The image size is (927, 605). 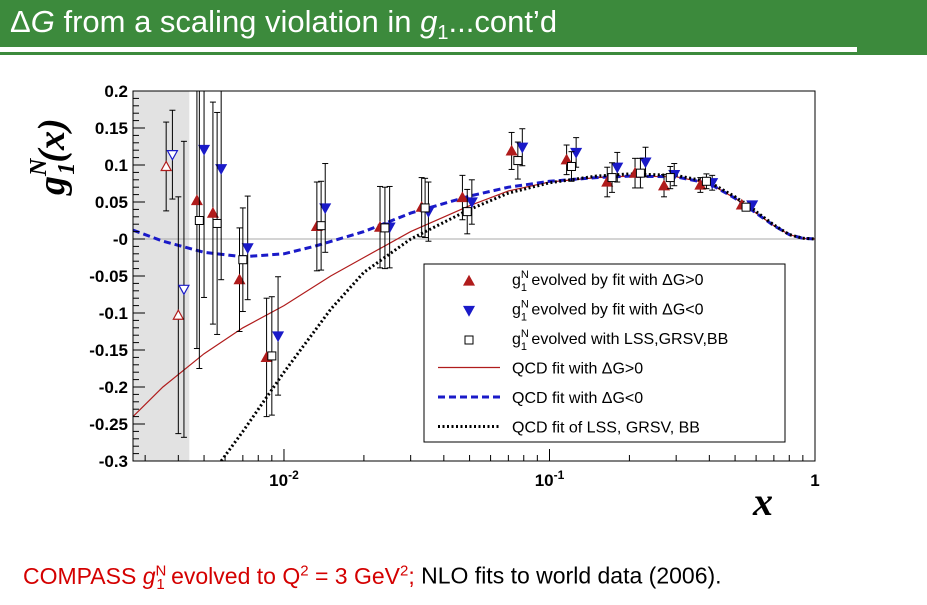 What do you see at coordinates (108, 350) in the screenshot?
I see `y-tick-label: -0.15` at bounding box center [108, 350].